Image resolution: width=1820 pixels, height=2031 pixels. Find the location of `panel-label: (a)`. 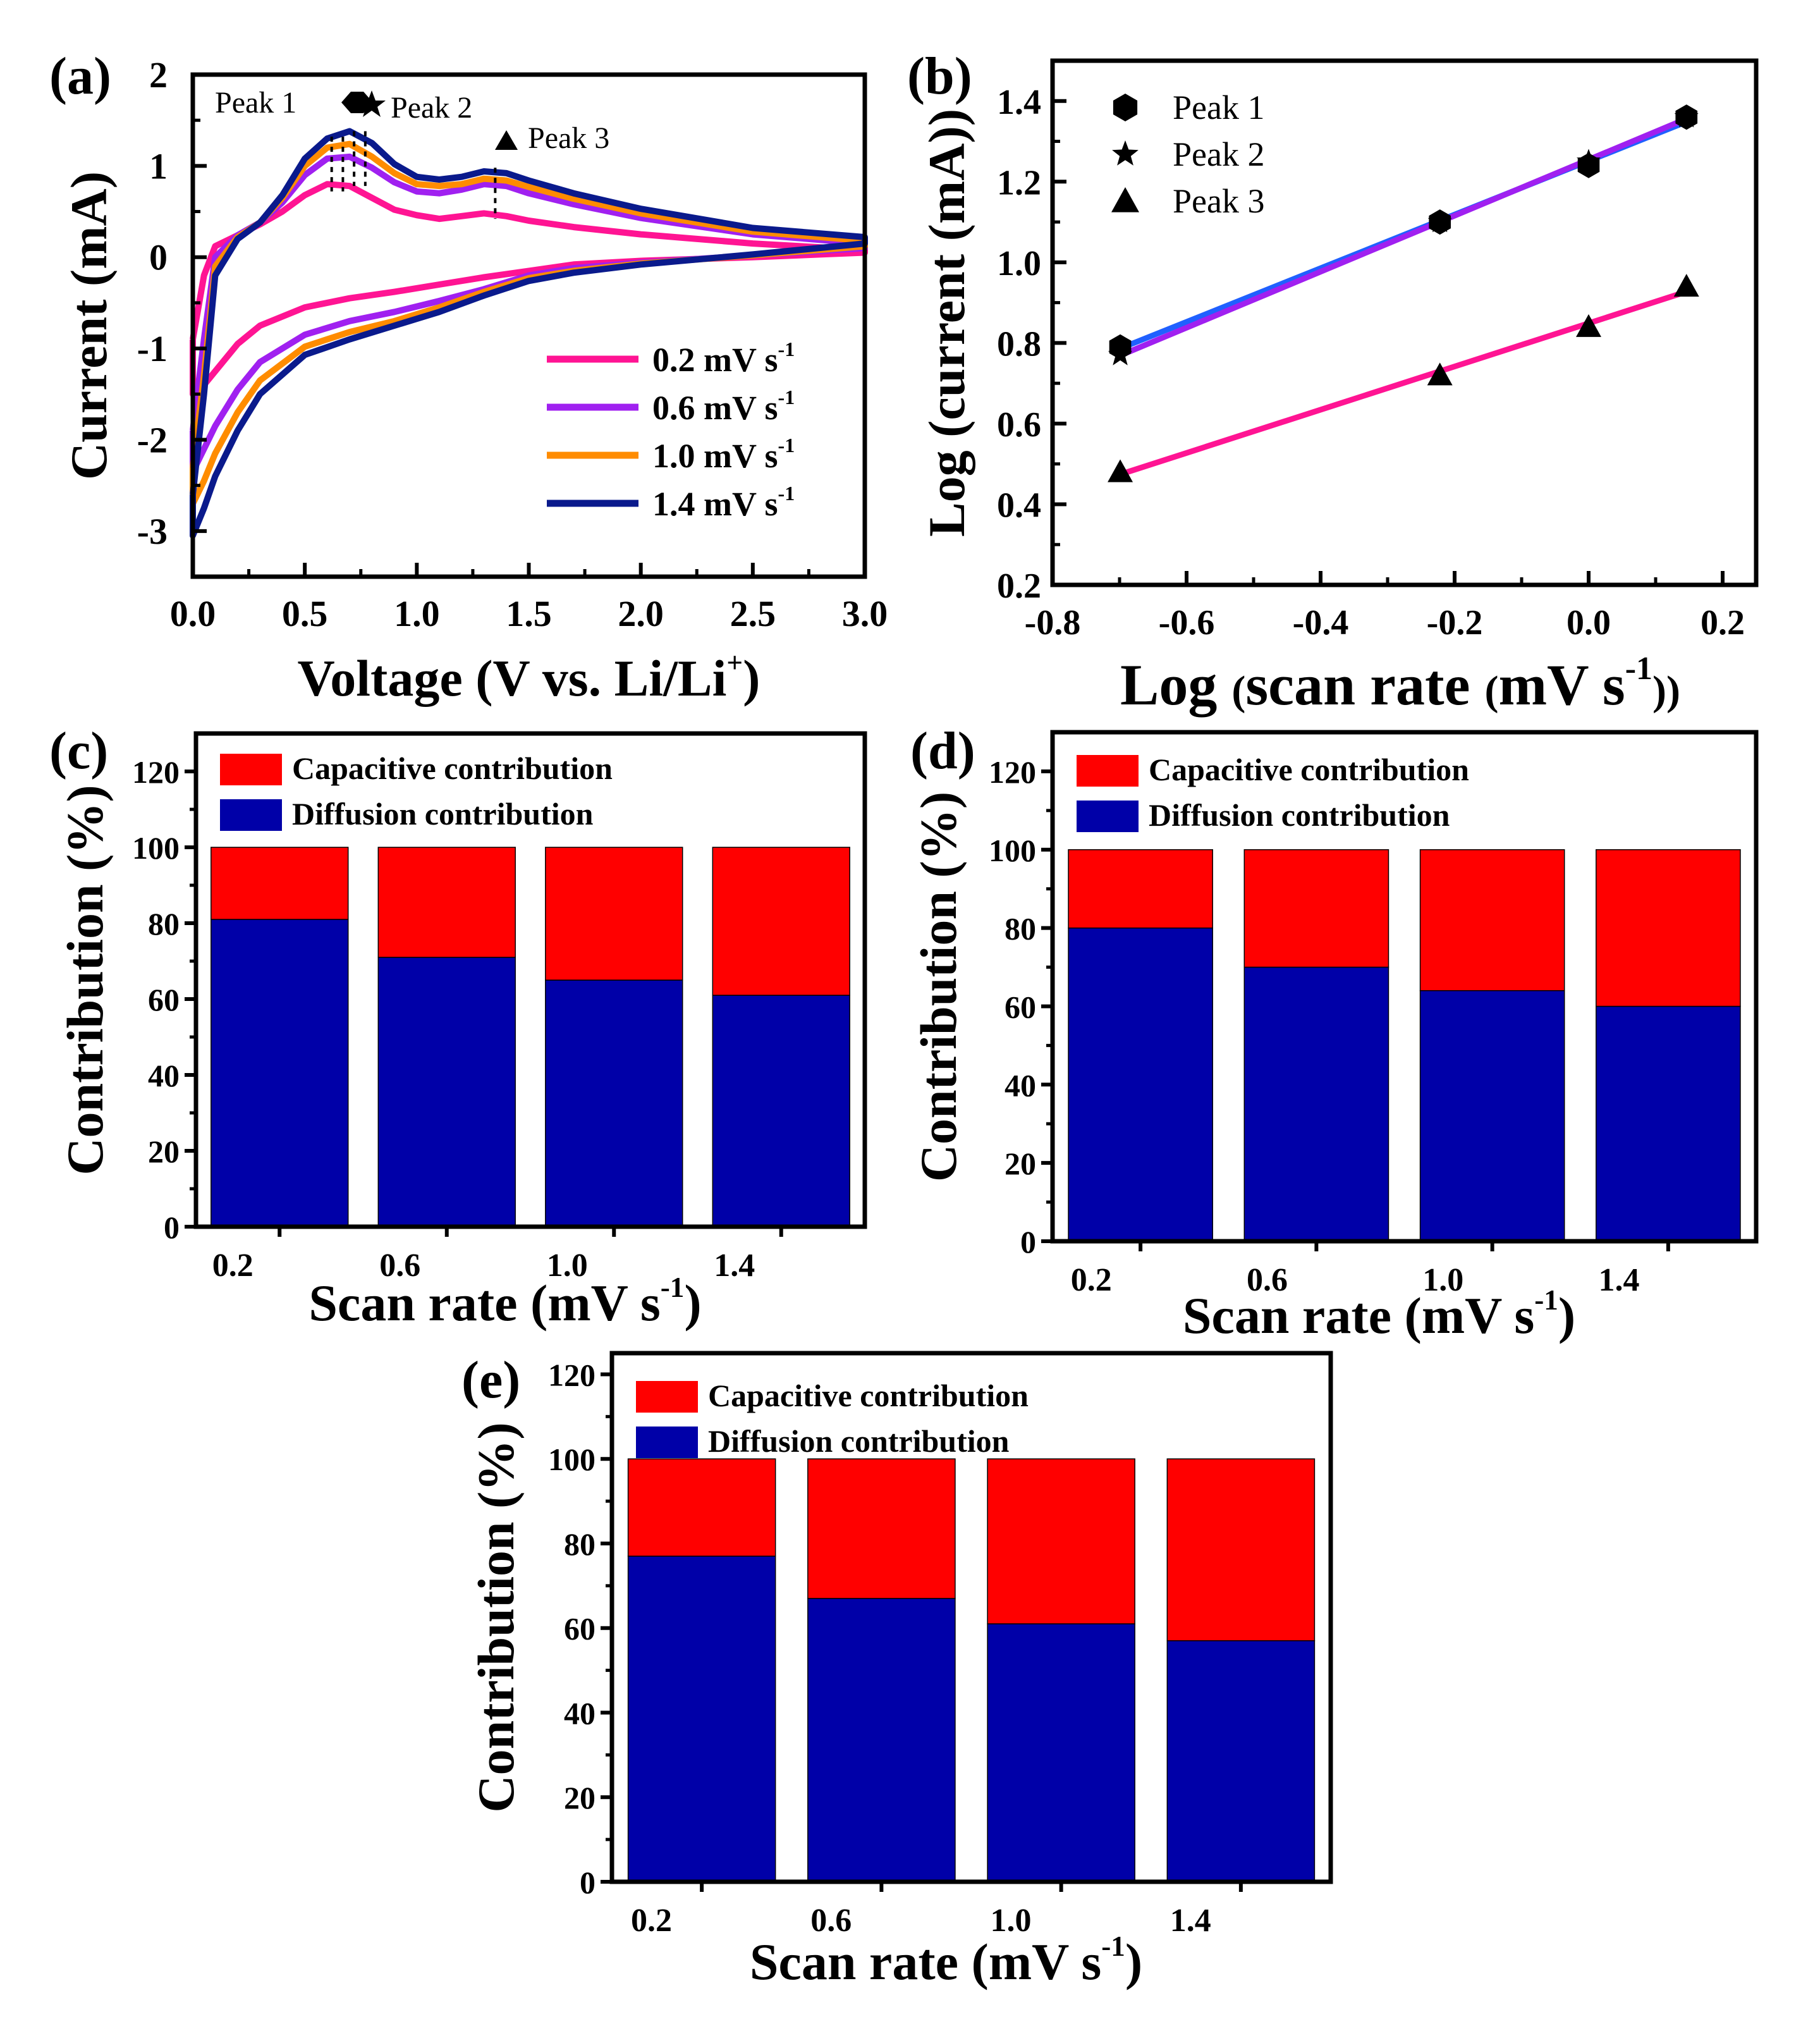

panel-label: (a) is located at coordinates (80, 76).